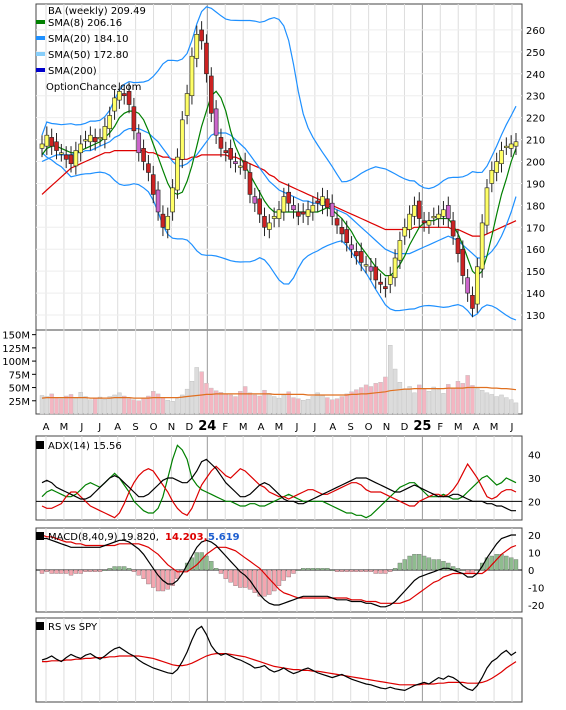 The image size is (566, 710). What do you see at coordinates (535, 163) in the screenshot?
I see `price-tick-label: 200` at bounding box center [535, 163].